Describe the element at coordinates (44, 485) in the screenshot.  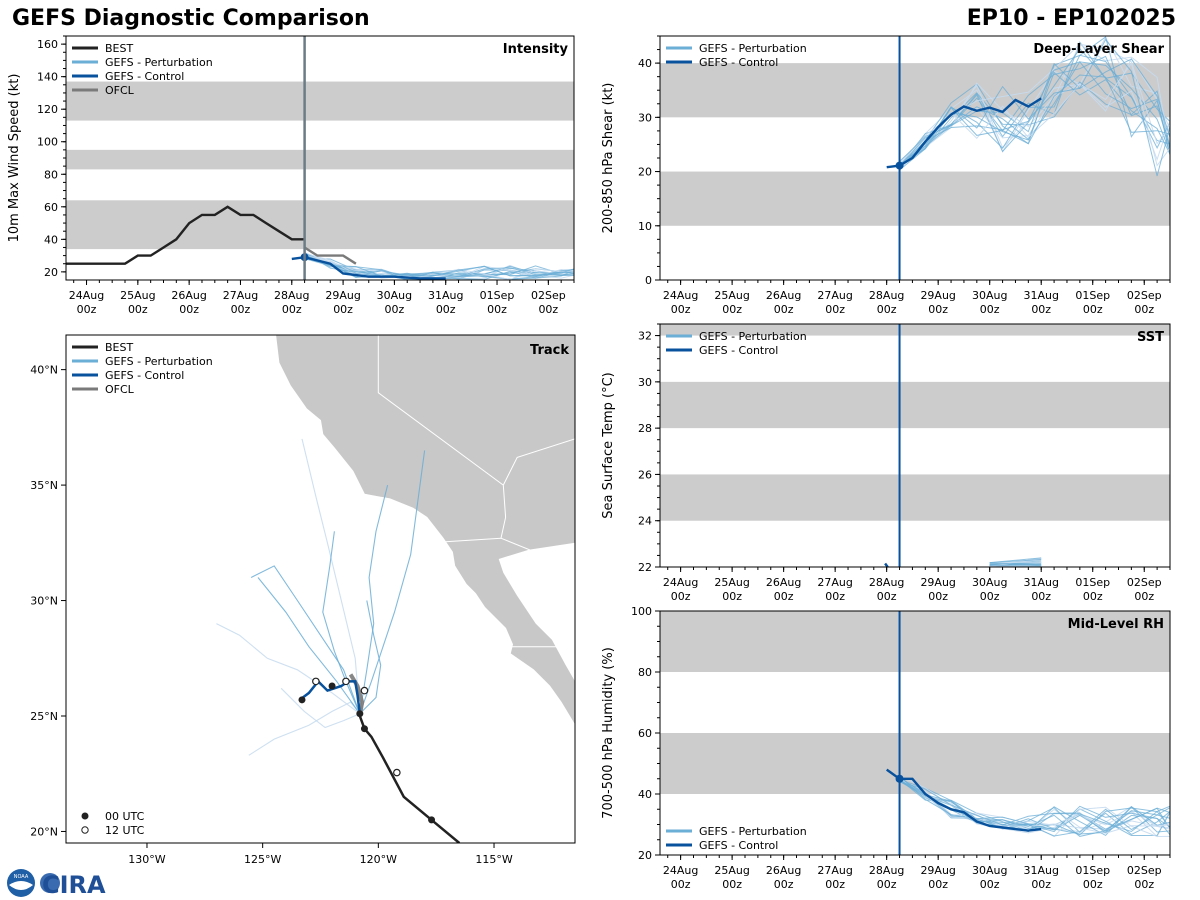
I see `lat-tick-label: 35°N` at that location.